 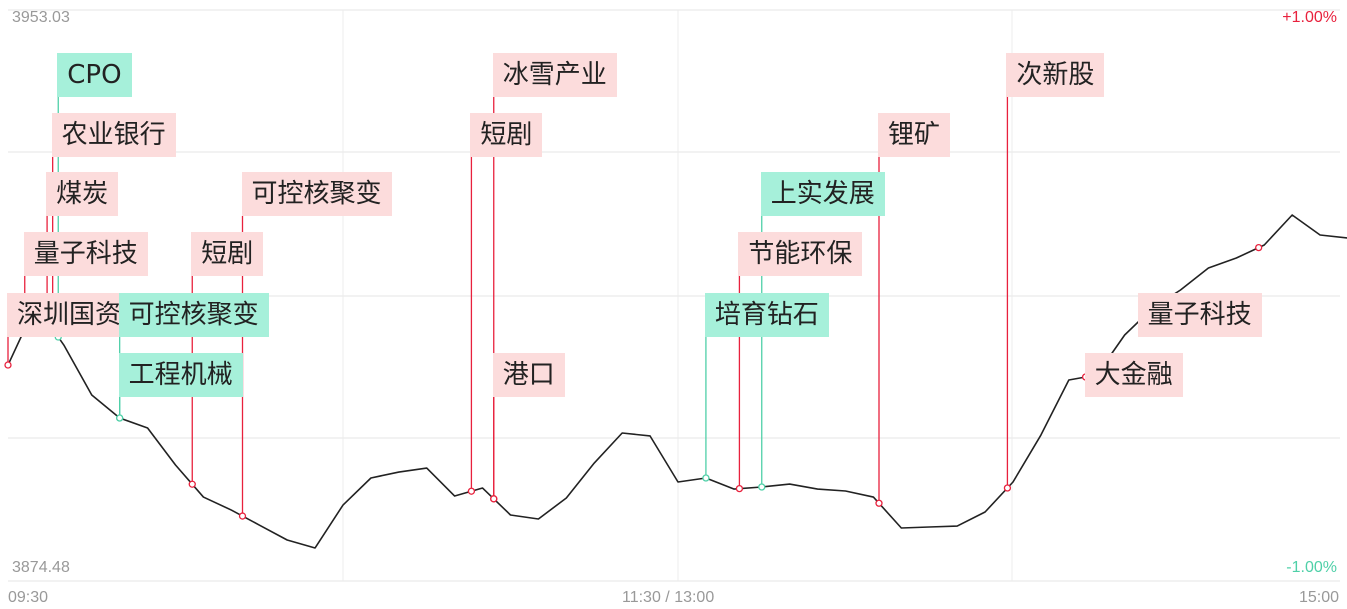 I want to click on x-tick-label: 15:00, so click(x=1318, y=597).